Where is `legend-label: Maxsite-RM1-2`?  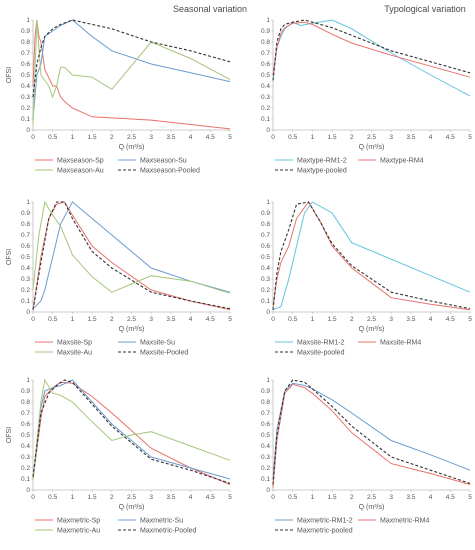 legend-label: Maxsite-RM1-2 is located at coordinates (321, 343).